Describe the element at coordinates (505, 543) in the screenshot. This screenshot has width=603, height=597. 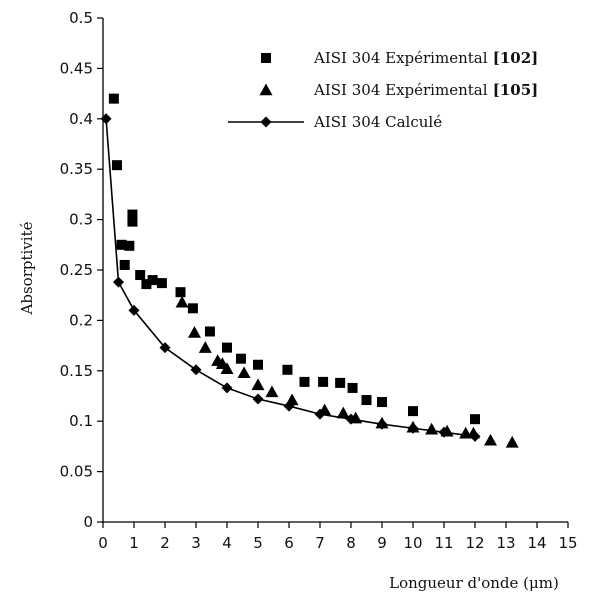
I see `x-tick-label: 13` at that location.